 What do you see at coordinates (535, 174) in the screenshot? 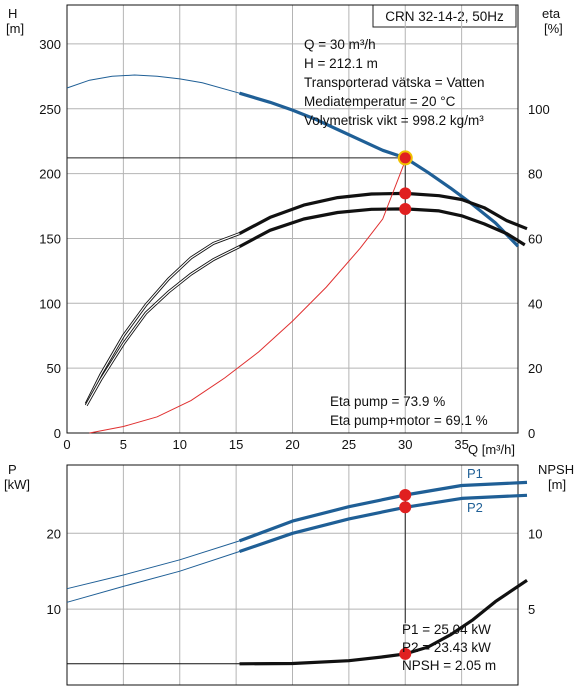
I see `y-right-tick-label: 80` at bounding box center [535, 174].